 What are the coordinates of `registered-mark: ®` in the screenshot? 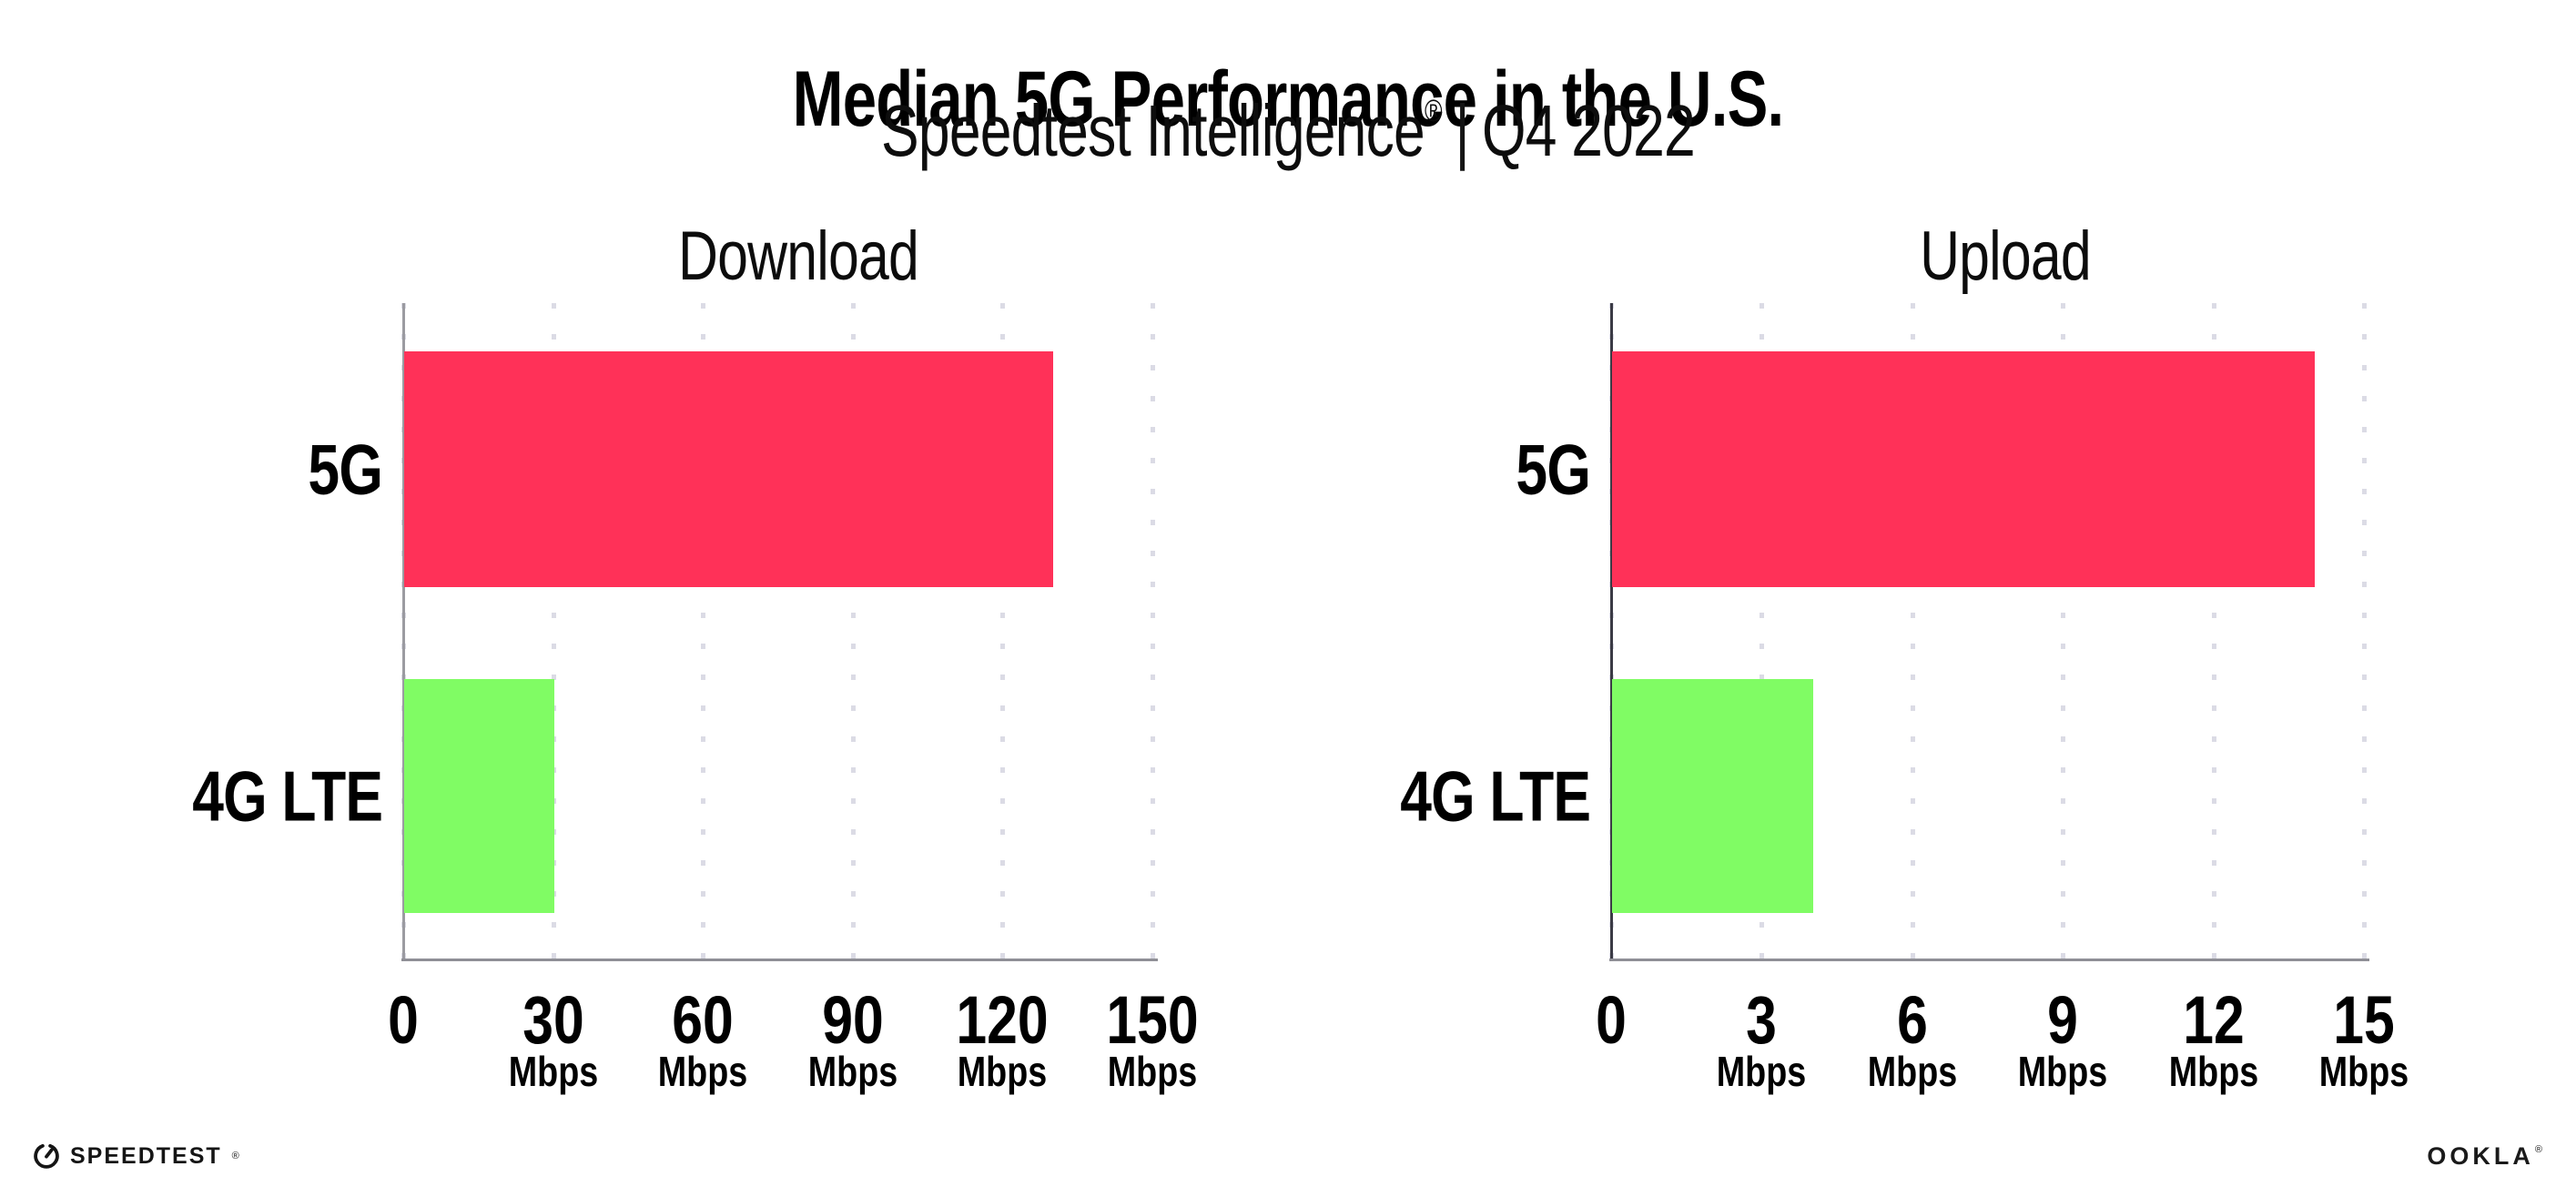 It's located at (1433, 111).